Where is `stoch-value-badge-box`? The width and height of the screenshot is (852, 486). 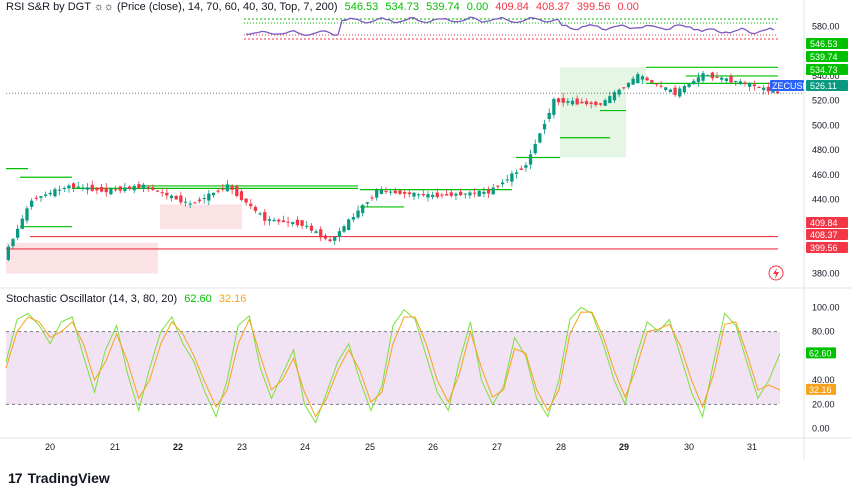
stoch-value-badge-box is located at coordinates (821, 353).